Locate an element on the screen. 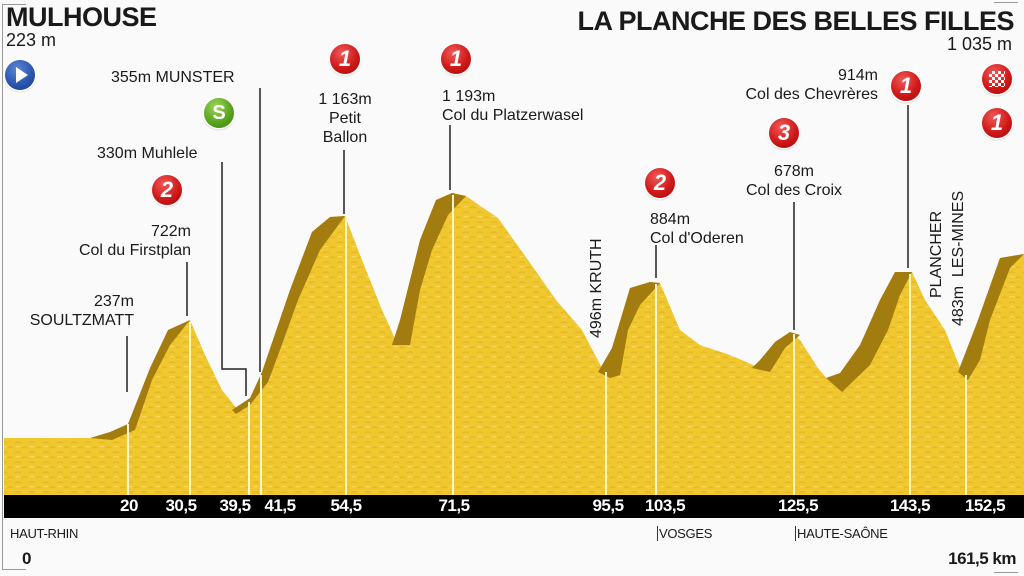 The image size is (1024, 576). km-tick: 39,5 is located at coordinates (235, 505).